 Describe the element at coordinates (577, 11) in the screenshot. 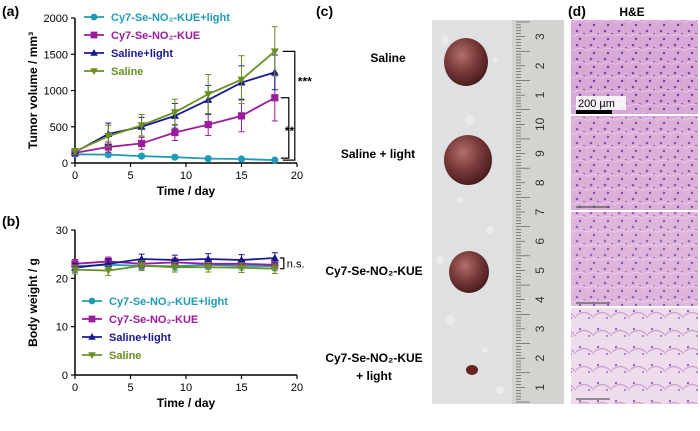

I see `panel-letter-d: (d)` at that location.